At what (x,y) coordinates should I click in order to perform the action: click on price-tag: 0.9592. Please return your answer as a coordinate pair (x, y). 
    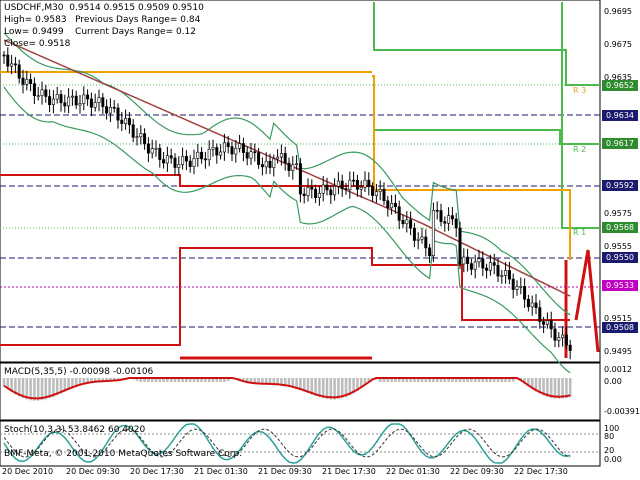
    Looking at the image, I should click on (620, 185).